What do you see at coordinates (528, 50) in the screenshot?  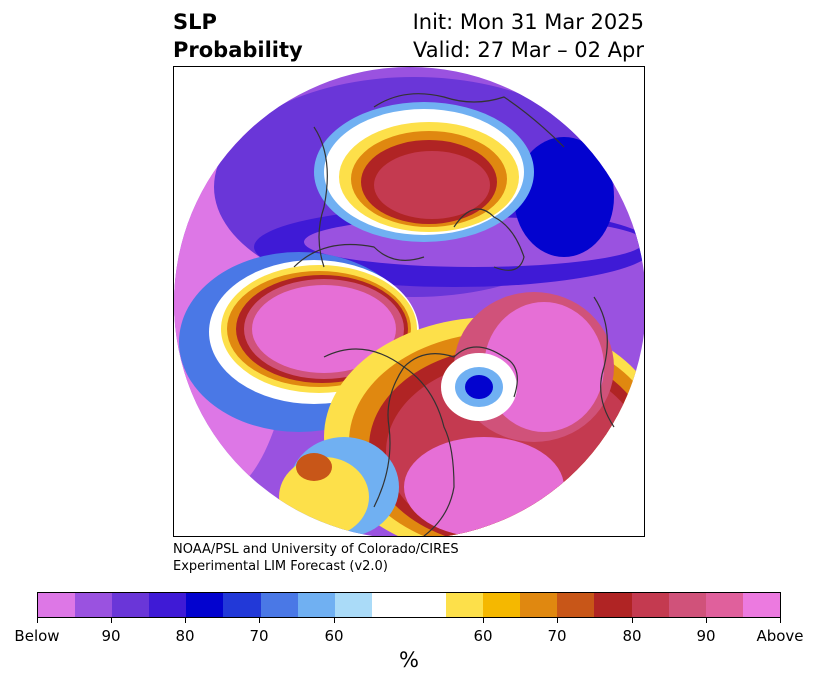 I see `valid-range: Valid: 27 Mar – 02 Apr` at bounding box center [528, 50].